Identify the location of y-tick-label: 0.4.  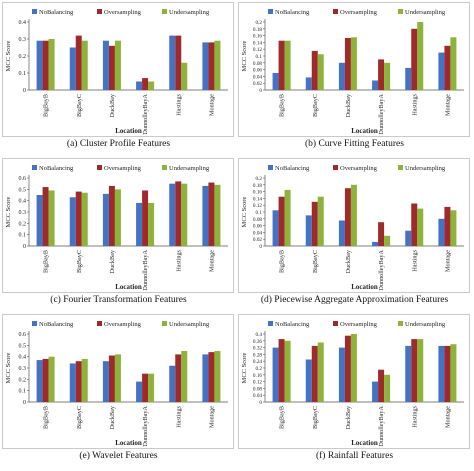
(23, 358).